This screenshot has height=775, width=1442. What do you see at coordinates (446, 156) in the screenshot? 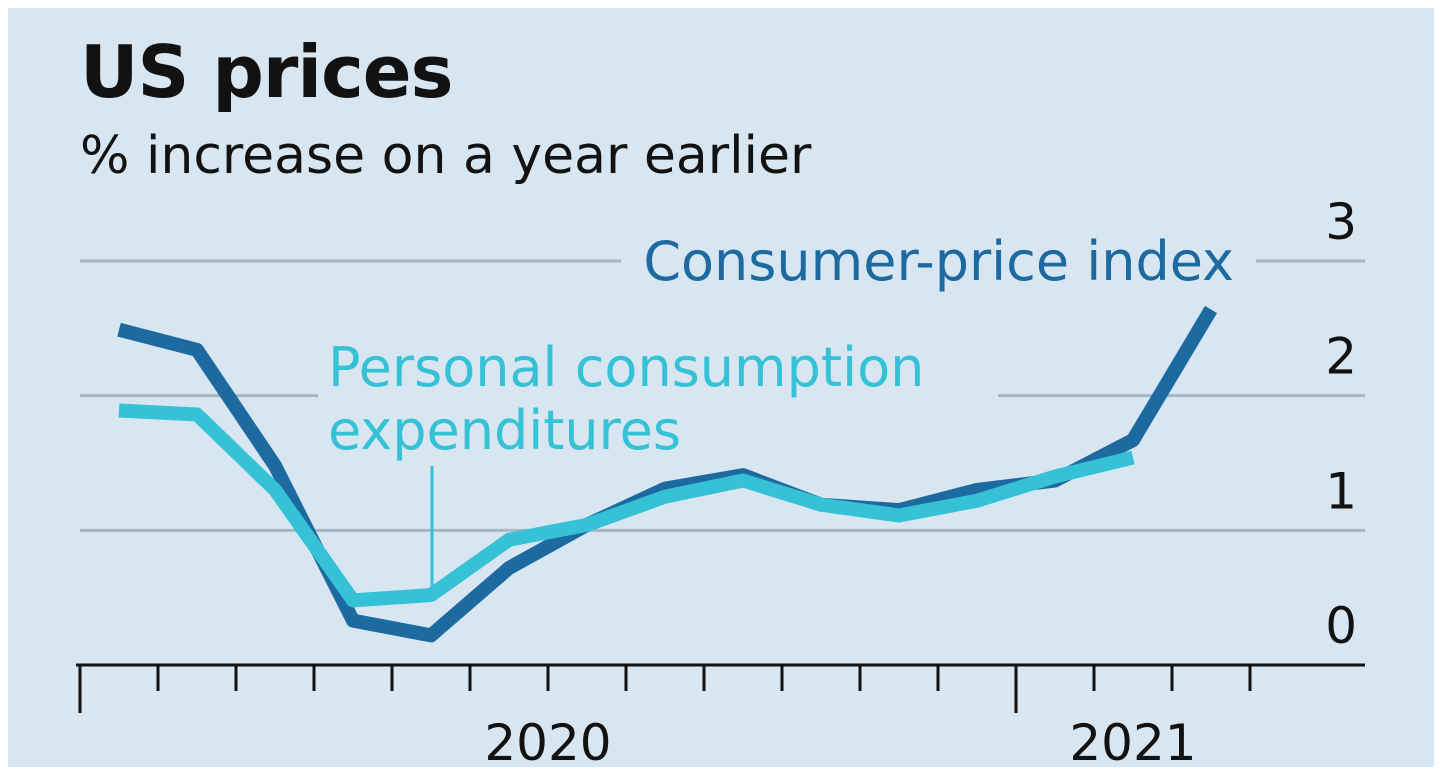
I see `chart-subtitle: % increase on a year earlier` at bounding box center [446, 156].